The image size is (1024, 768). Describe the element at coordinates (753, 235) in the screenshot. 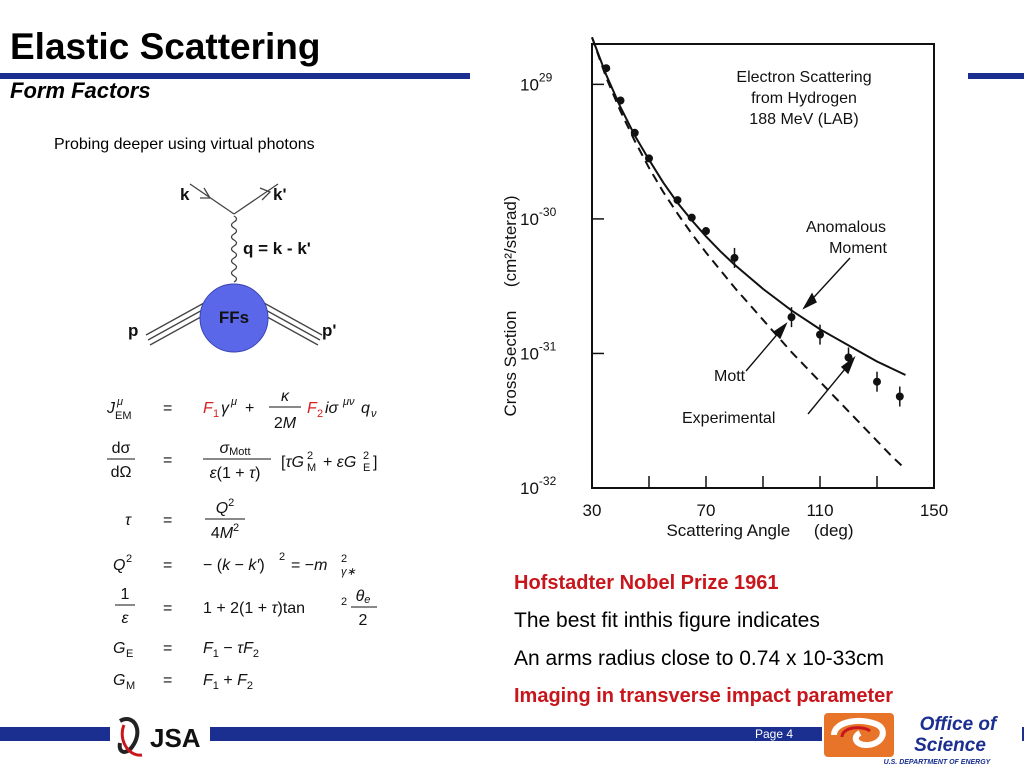

I see `experimental-points` at that location.